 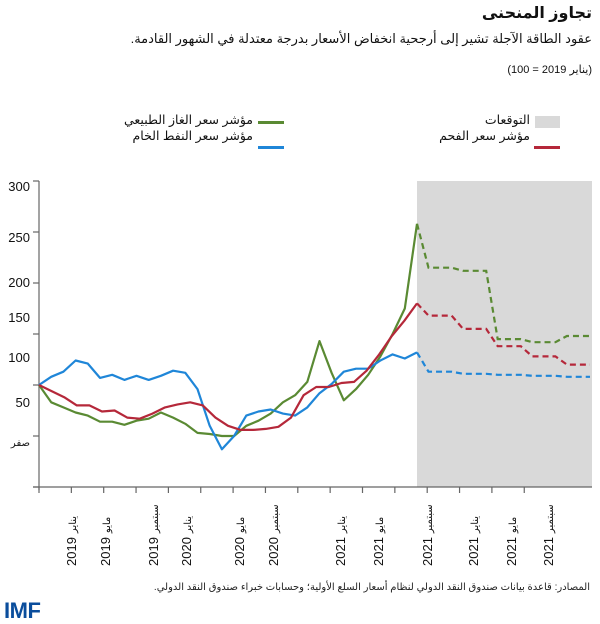 What do you see at coordinates (22, 610) in the screenshot?
I see `imf-logo: IMF` at bounding box center [22, 610].